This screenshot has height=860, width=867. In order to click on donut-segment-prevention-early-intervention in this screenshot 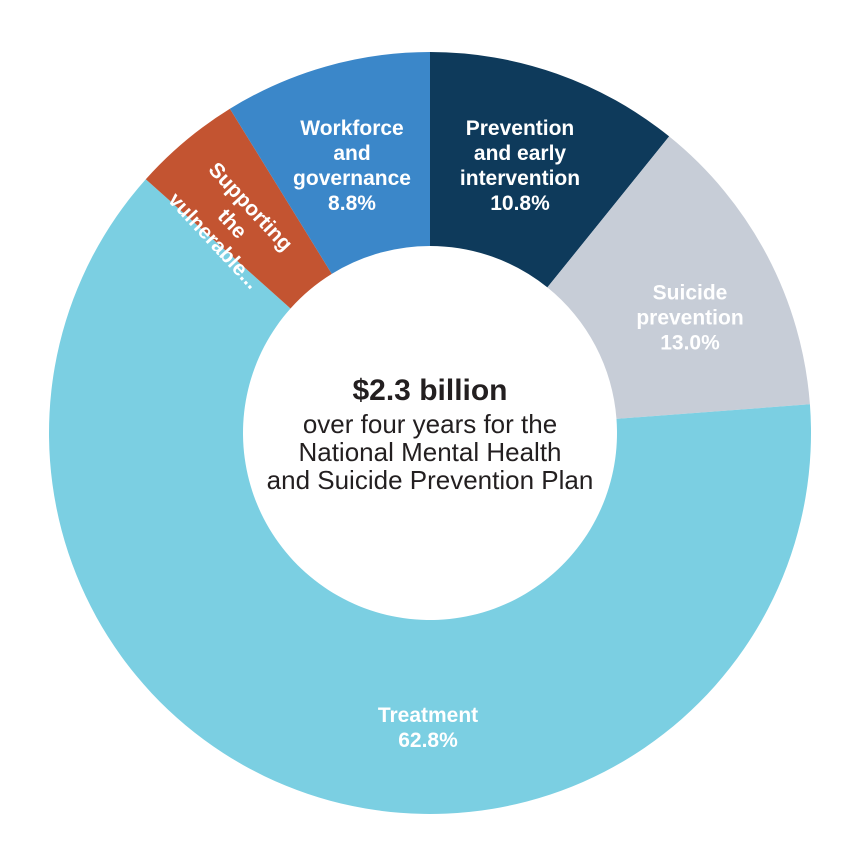, I will do `click(550, 170)`.